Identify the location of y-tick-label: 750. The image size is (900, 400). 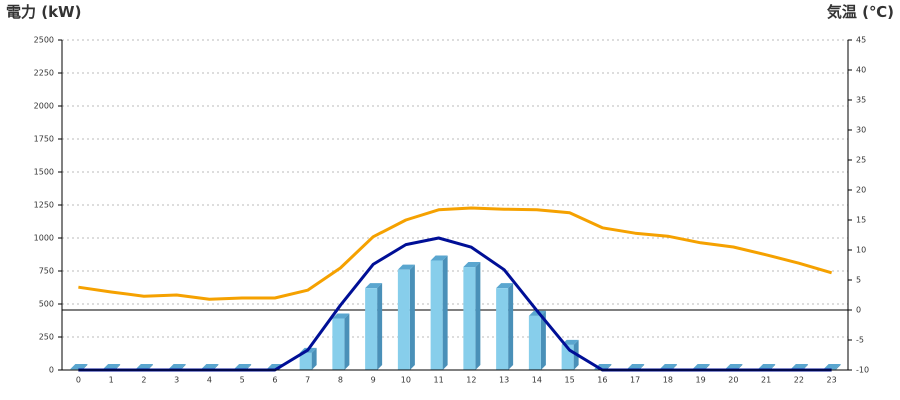
(46, 271).